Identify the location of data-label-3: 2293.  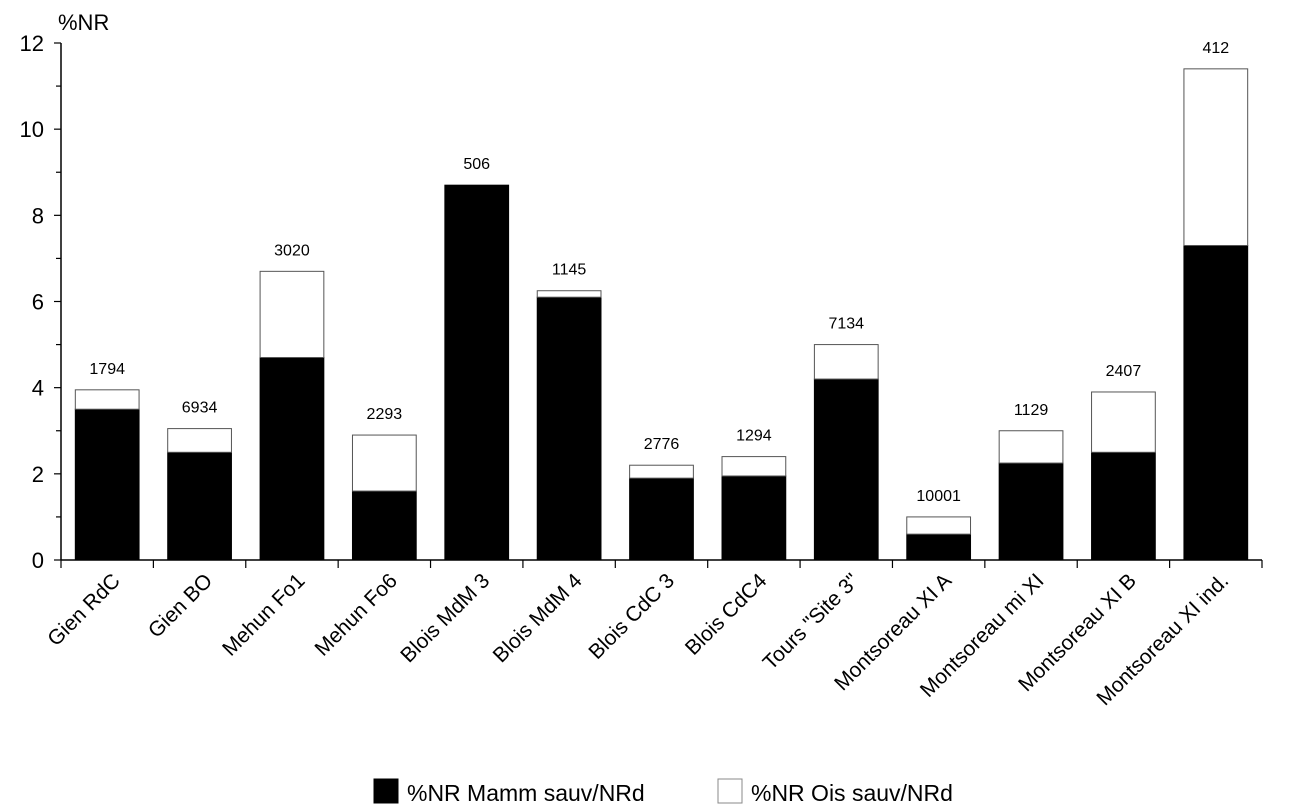
(385, 414).